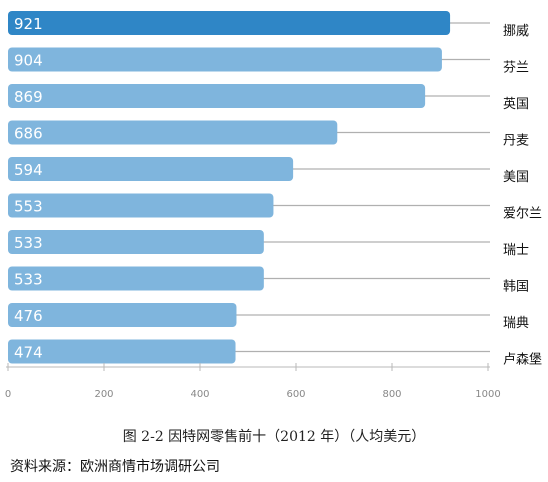 The height and width of the screenshot is (482, 548). What do you see at coordinates (516, 141) in the screenshot?
I see `category-label: 丹麦` at bounding box center [516, 141].